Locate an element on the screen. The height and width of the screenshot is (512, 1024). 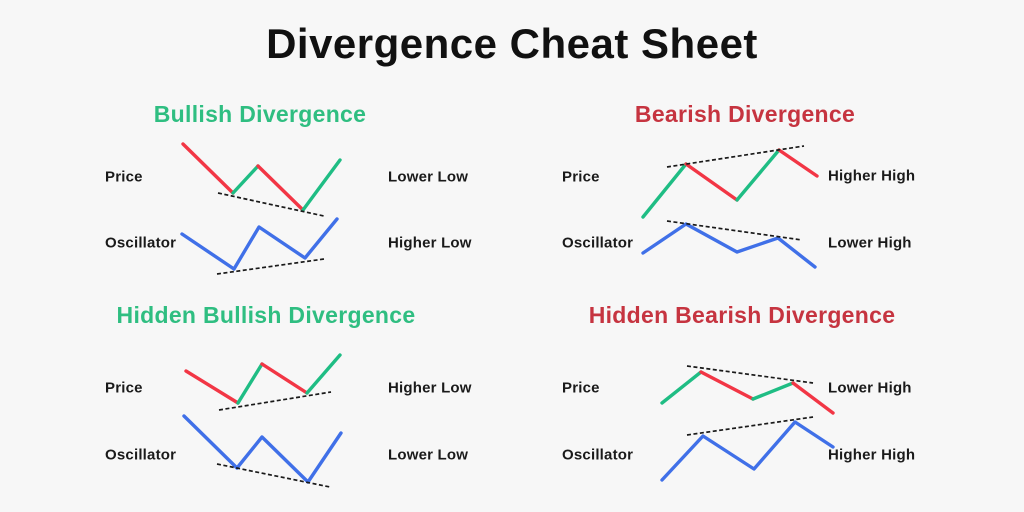
hidden-bullish-oscillator-annotation: Lower Low is located at coordinates (428, 455).